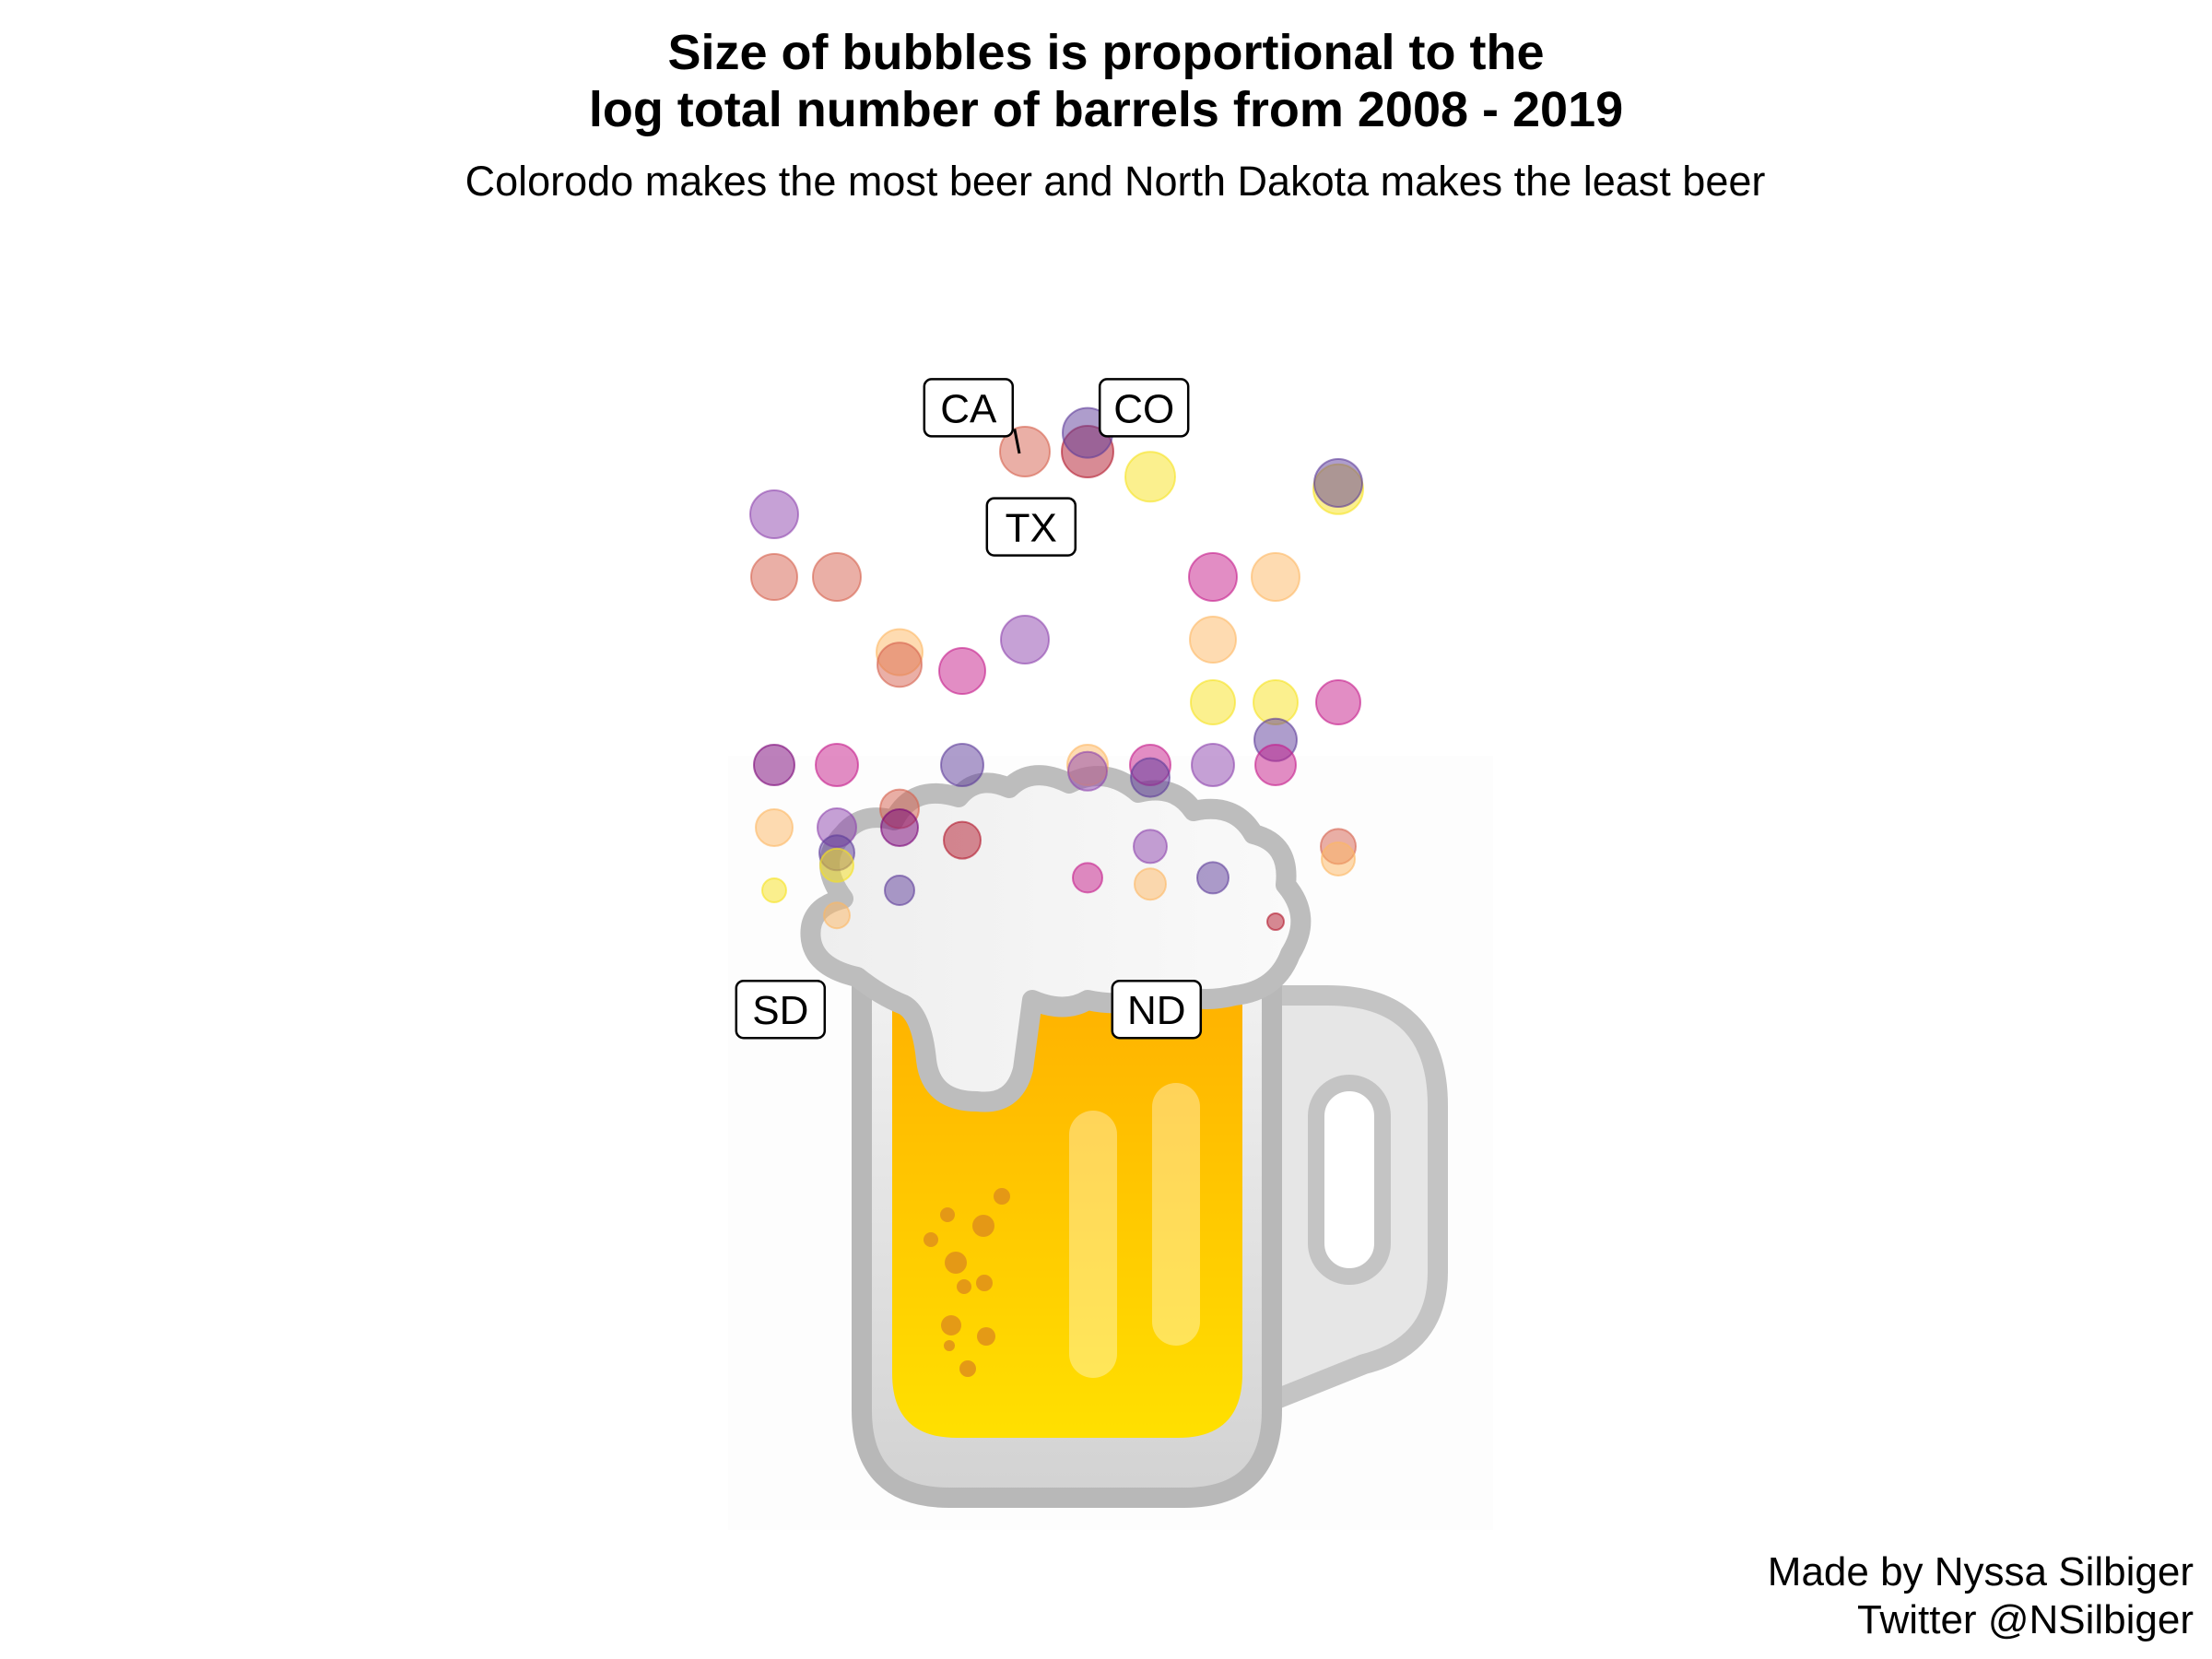 This screenshot has height=1659, width=2212. What do you see at coordinates (969, 709) in the screenshot?
I see `state-label-layer: CA TX CO SD ND` at bounding box center [969, 709].